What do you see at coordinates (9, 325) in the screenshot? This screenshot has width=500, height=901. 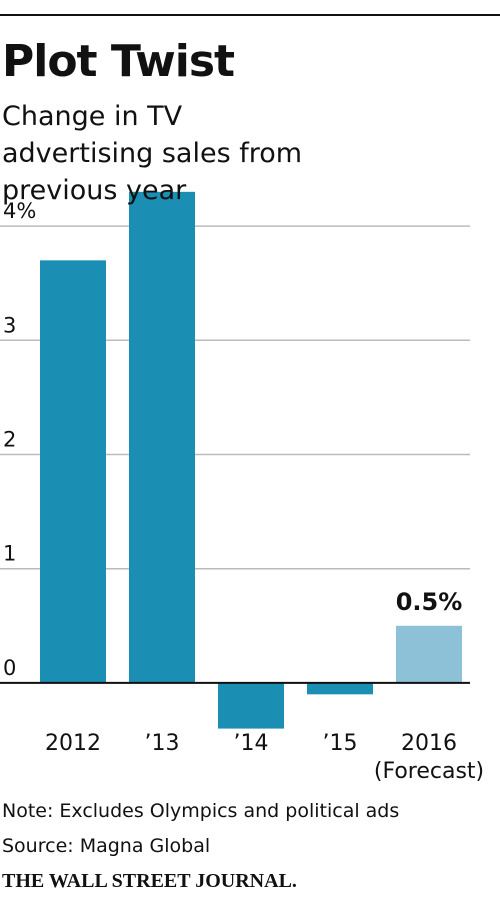 I see `y-tick-label: 3` at bounding box center [9, 325].